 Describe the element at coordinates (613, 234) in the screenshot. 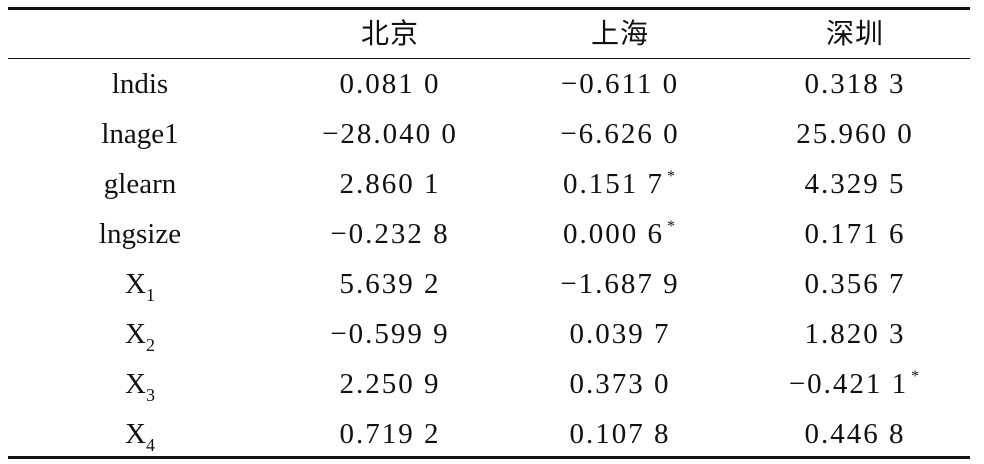

I see `cell-value: 0.000 6` at that location.